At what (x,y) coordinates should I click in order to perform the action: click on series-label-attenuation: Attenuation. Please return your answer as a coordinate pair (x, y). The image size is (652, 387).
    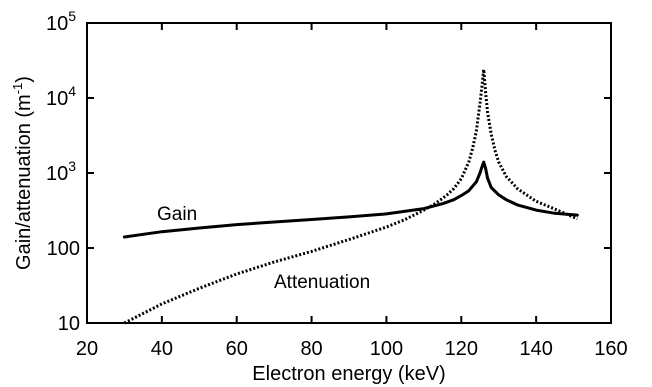
    Looking at the image, I should click on (322, 282).